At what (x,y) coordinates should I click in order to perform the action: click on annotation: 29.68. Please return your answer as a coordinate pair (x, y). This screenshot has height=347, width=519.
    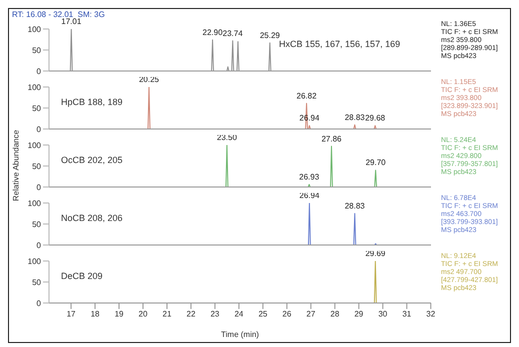
    Looking at the image, I should click on (375, 118).